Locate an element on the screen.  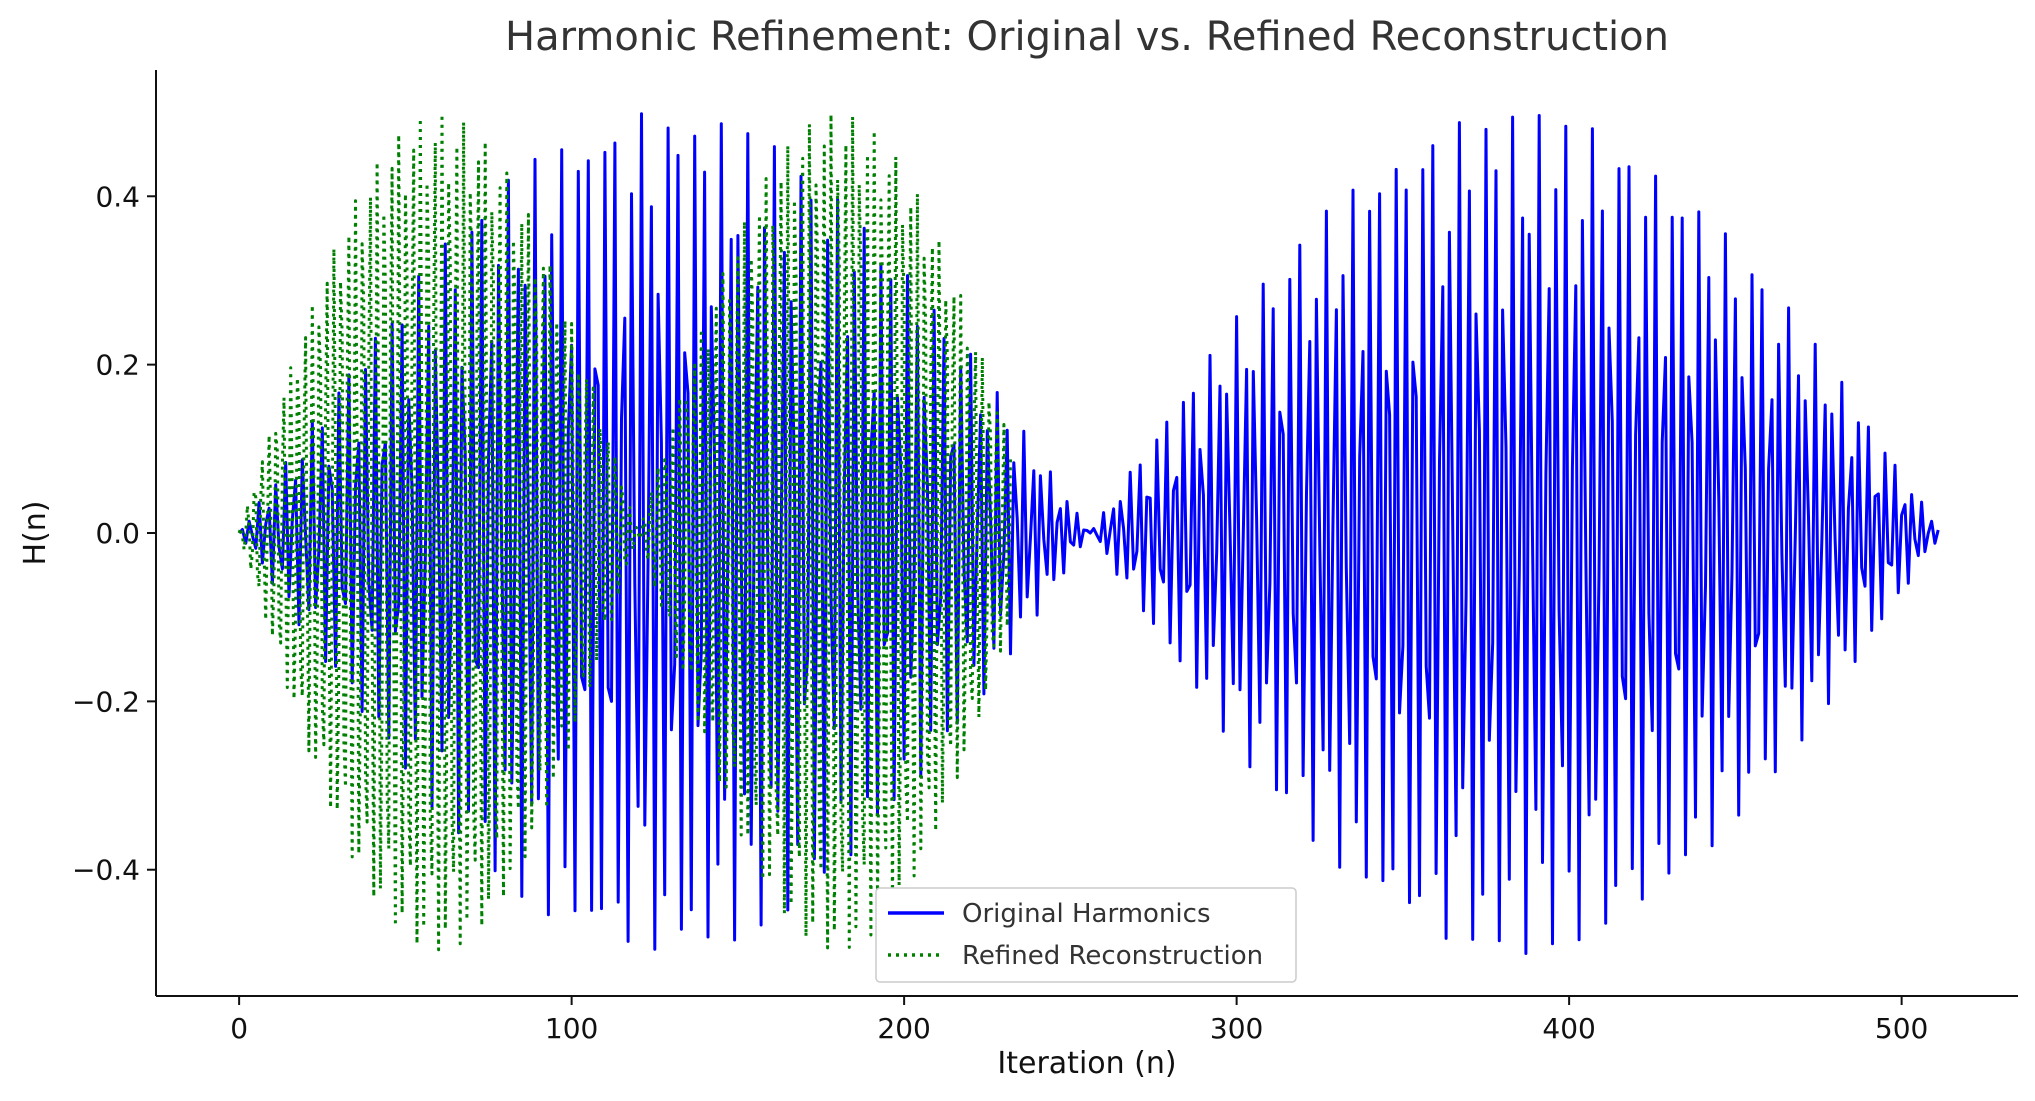
x-tick-label: 200 is located at coordinates (903, 1028).